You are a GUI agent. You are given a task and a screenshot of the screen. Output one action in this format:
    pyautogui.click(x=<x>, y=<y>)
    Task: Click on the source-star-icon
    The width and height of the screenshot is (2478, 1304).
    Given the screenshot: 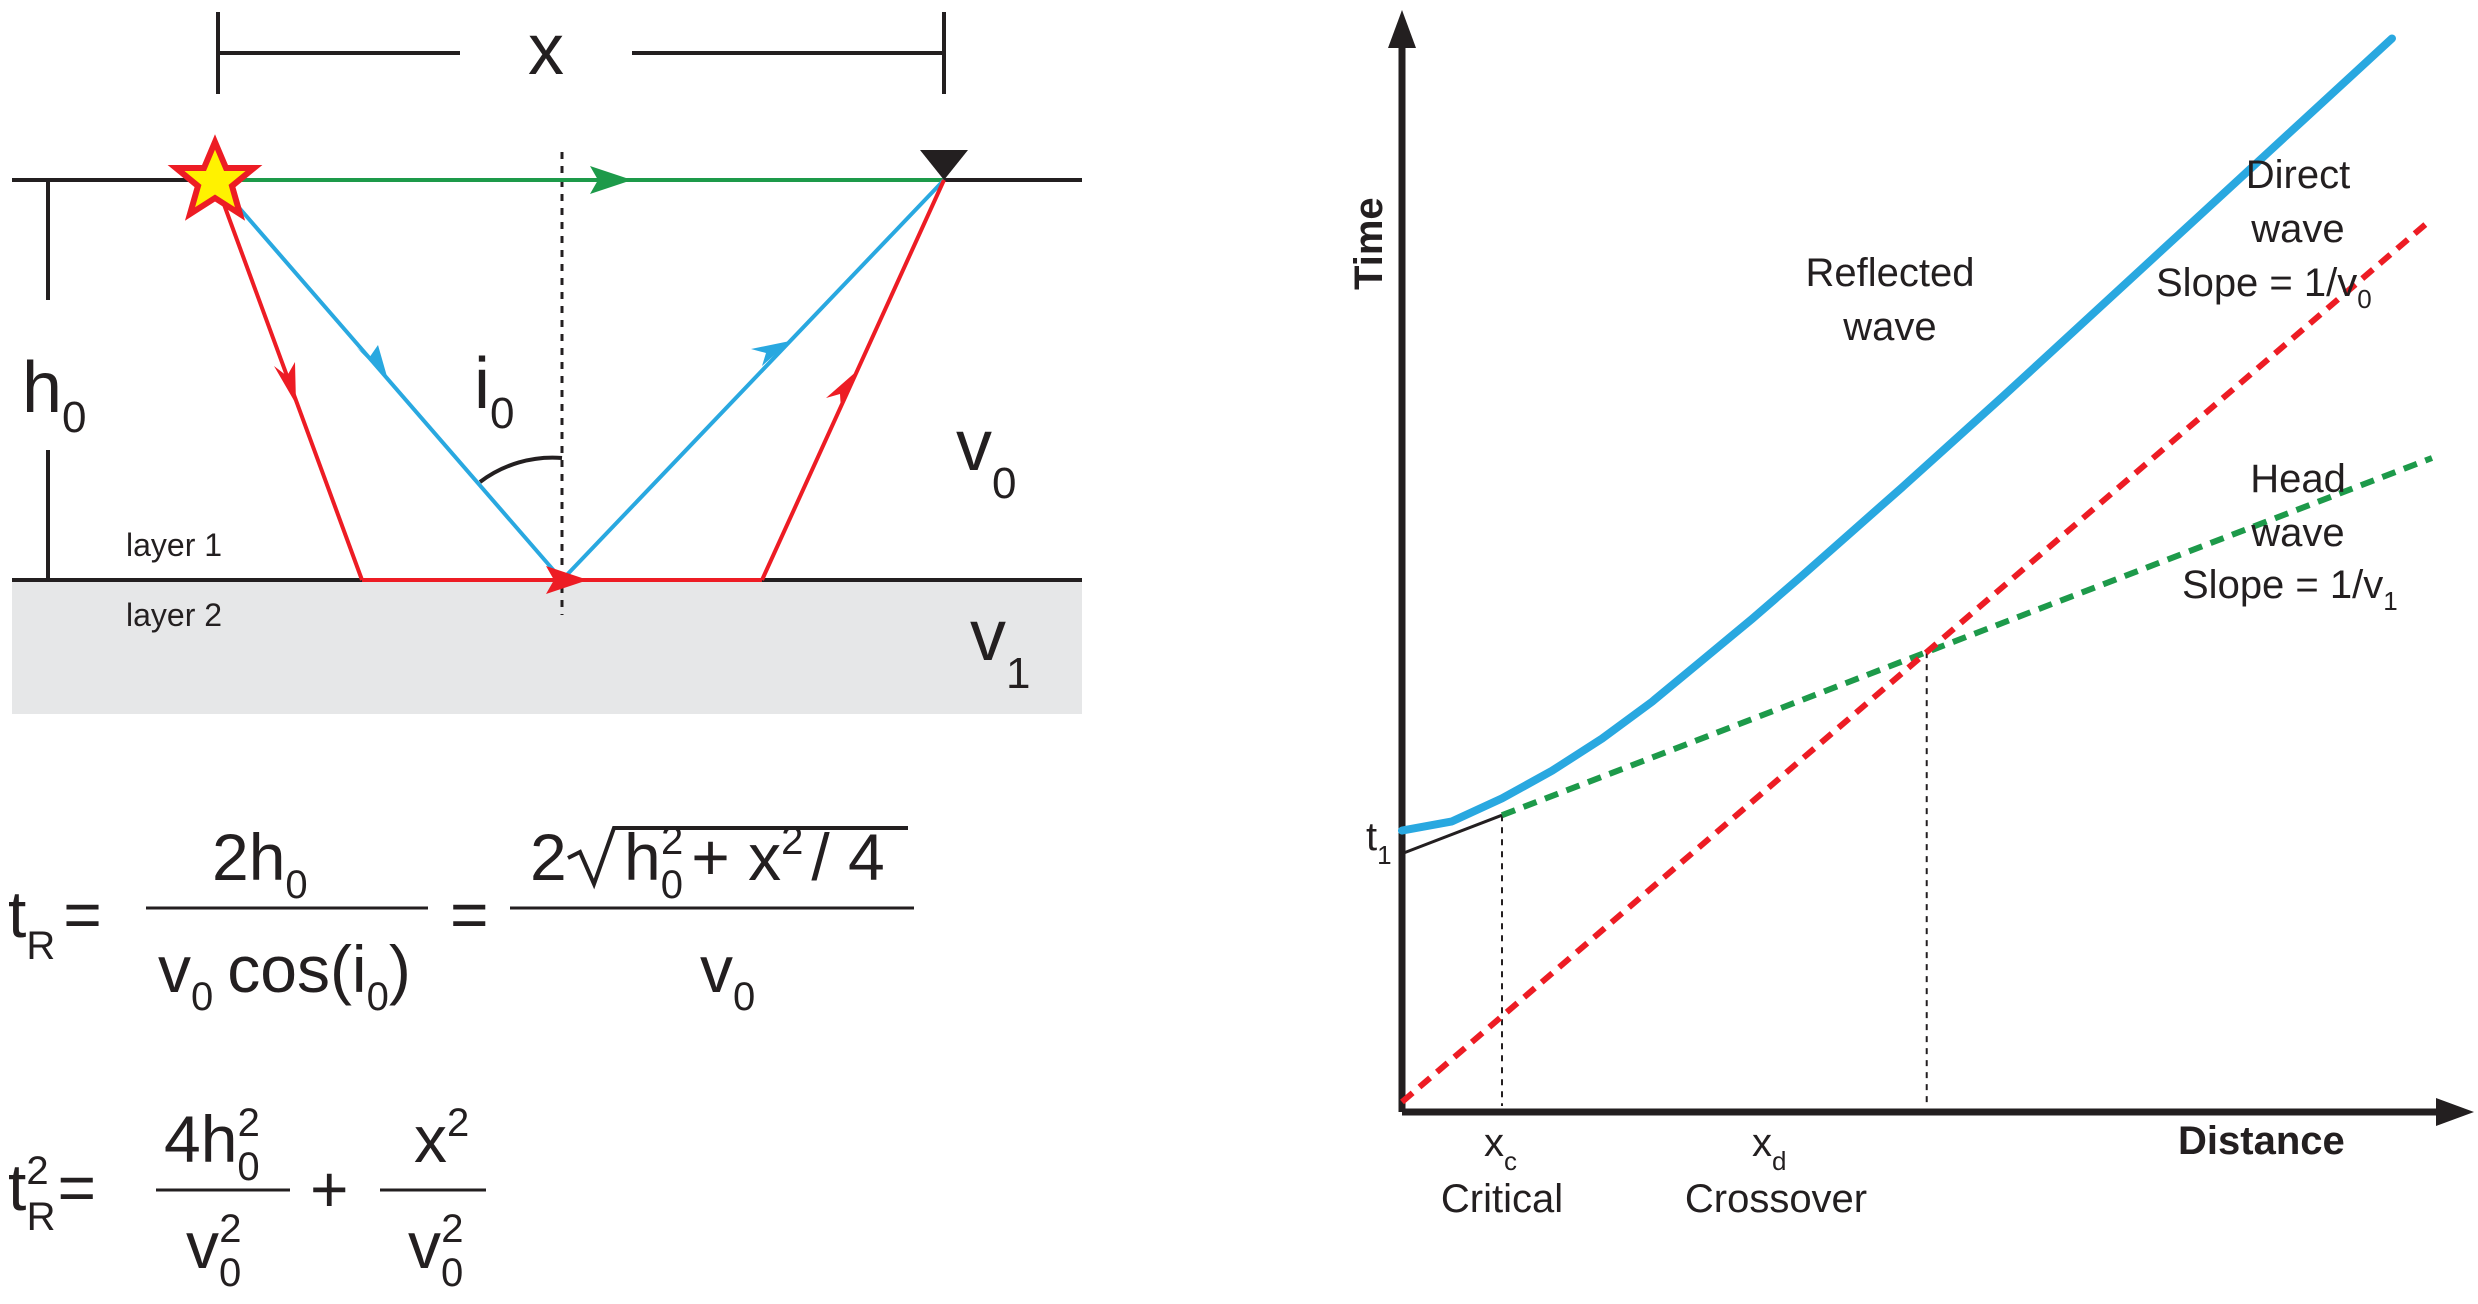 What is the action you would take?
    pyautogui.click(x=215, y=177)
    